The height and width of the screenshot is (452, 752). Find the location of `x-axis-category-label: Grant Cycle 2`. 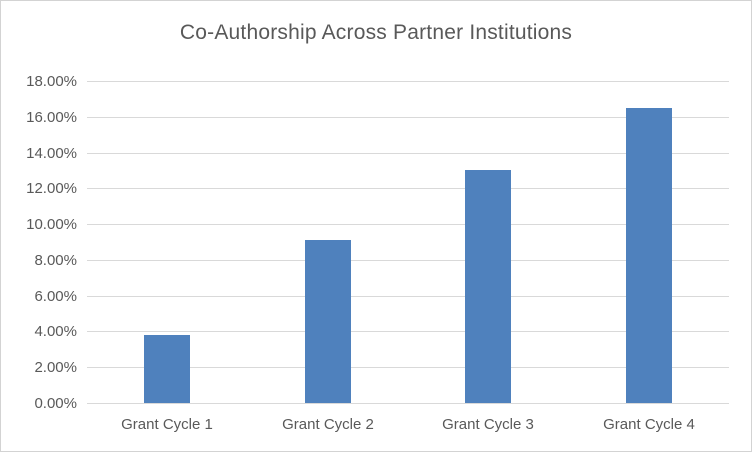

x-axis-category-label: Grant Cycle 2 is located at coordinates (328, 424).